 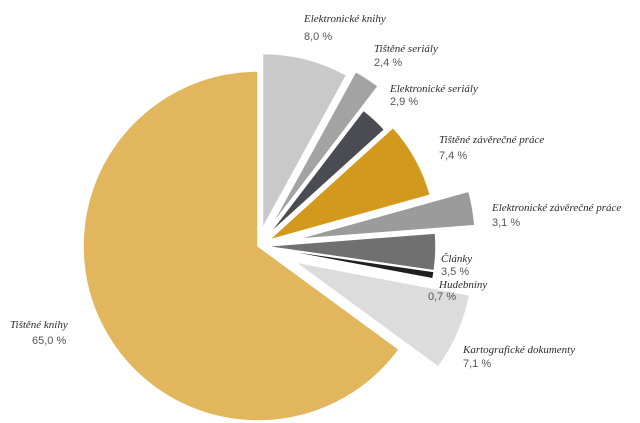 I want to click on slice-tistene-serialy, so click(x=324, y=149).